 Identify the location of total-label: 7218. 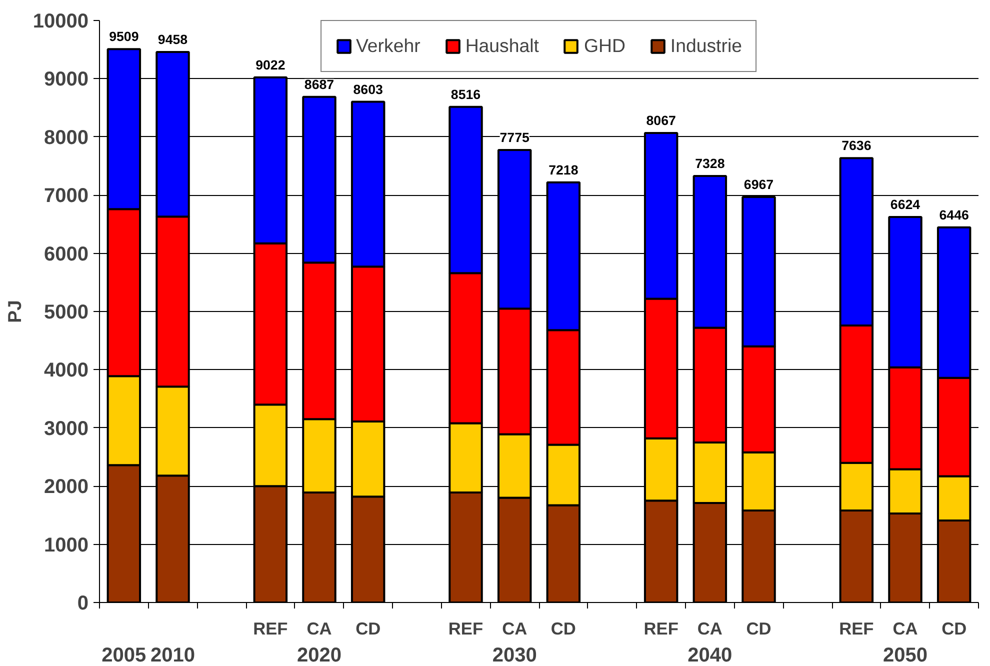
(563, 170).